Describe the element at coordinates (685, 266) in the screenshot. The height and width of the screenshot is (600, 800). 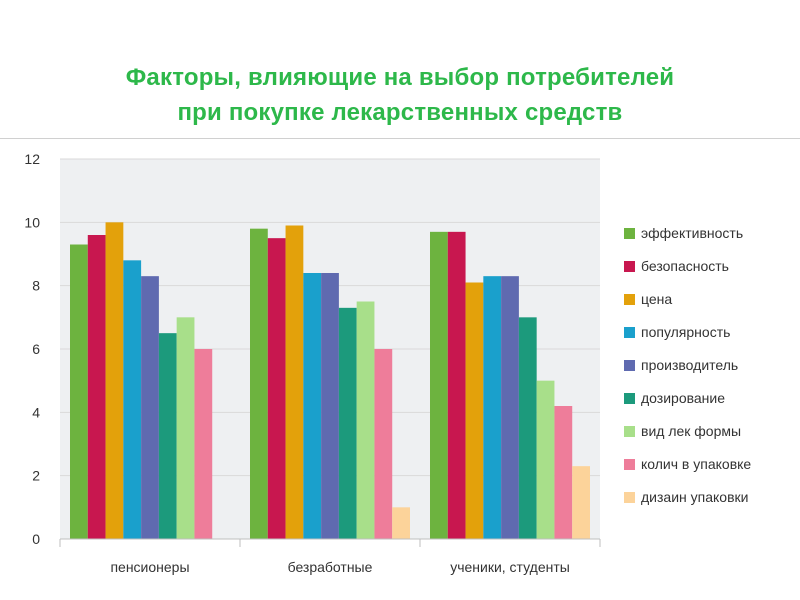
I see `legend-label: безопасность` at that location.